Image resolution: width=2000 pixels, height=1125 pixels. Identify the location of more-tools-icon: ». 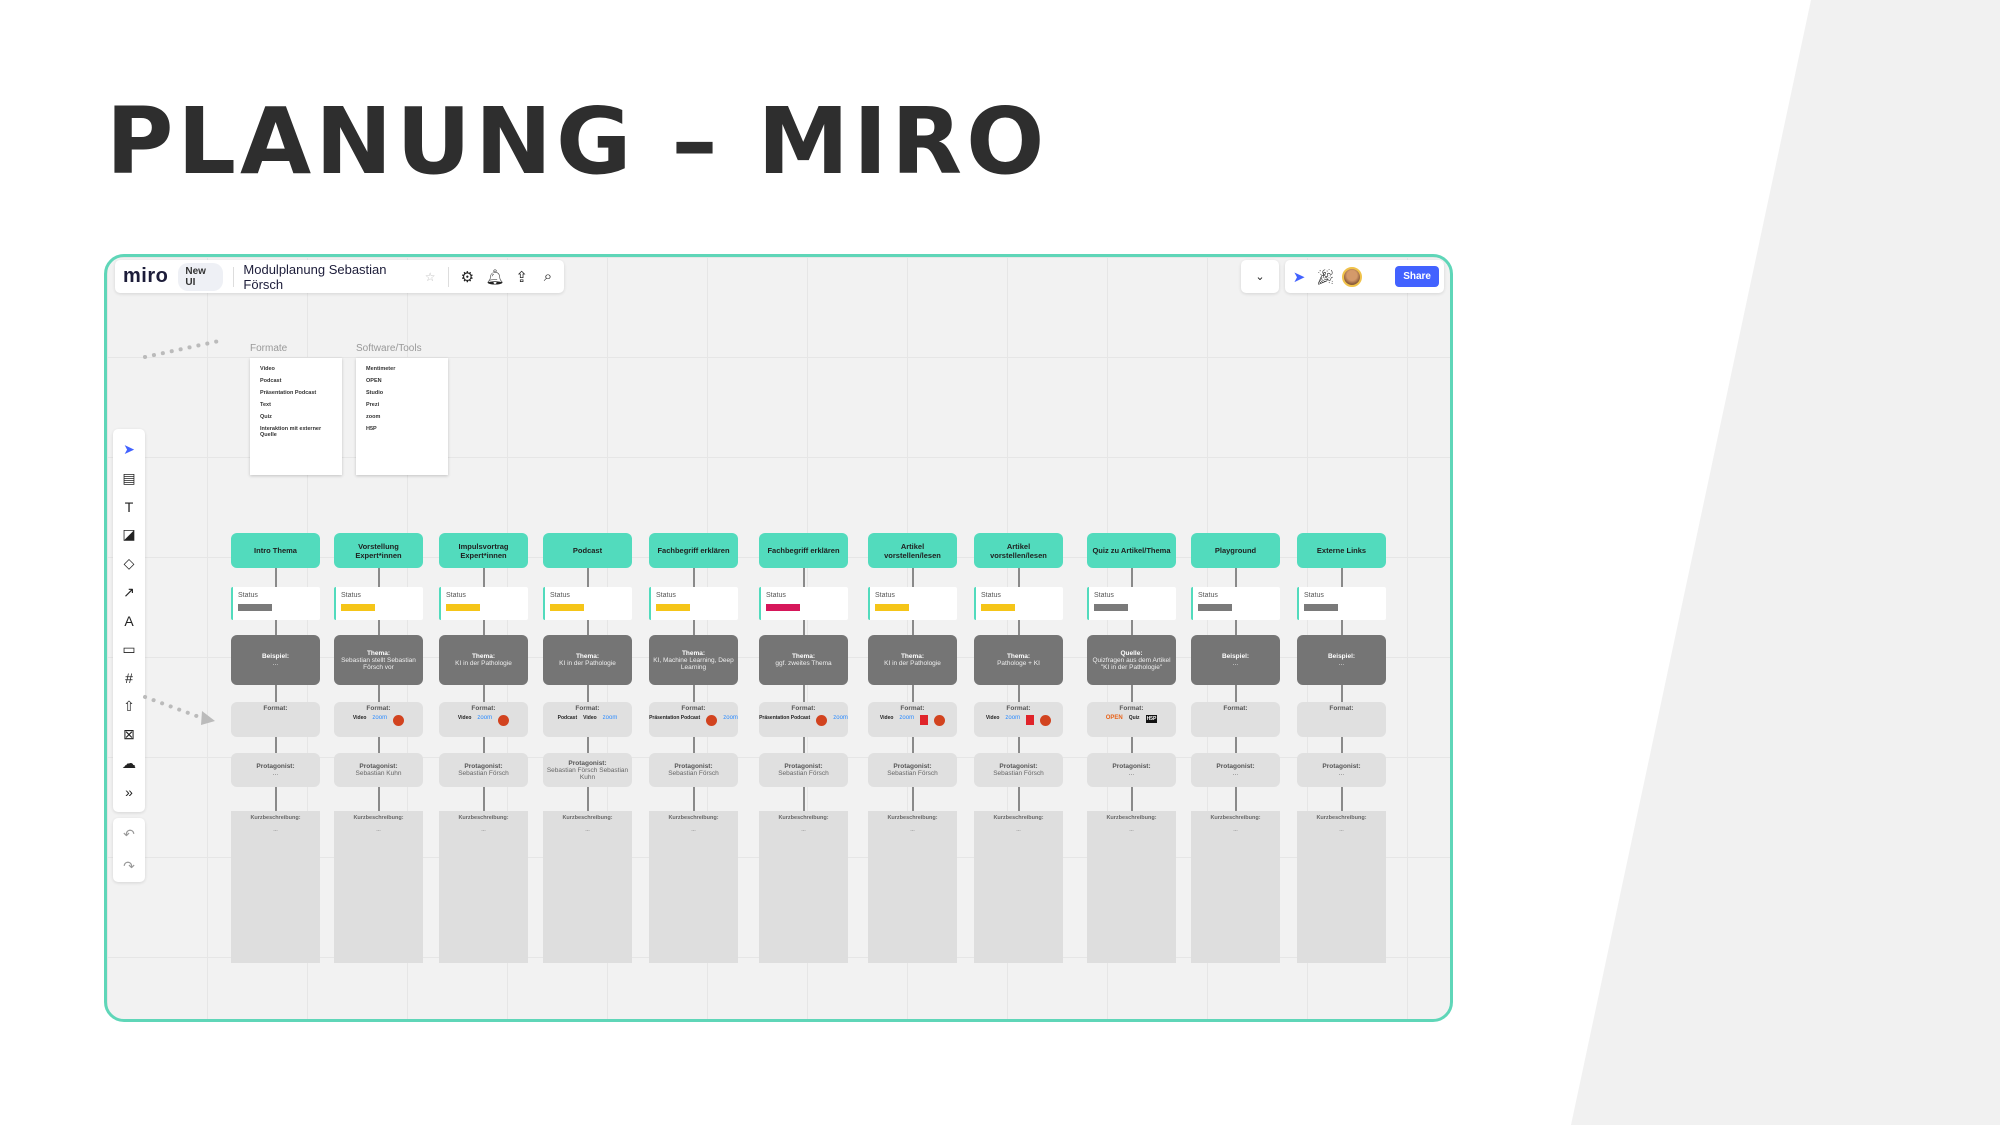
(129, 792).